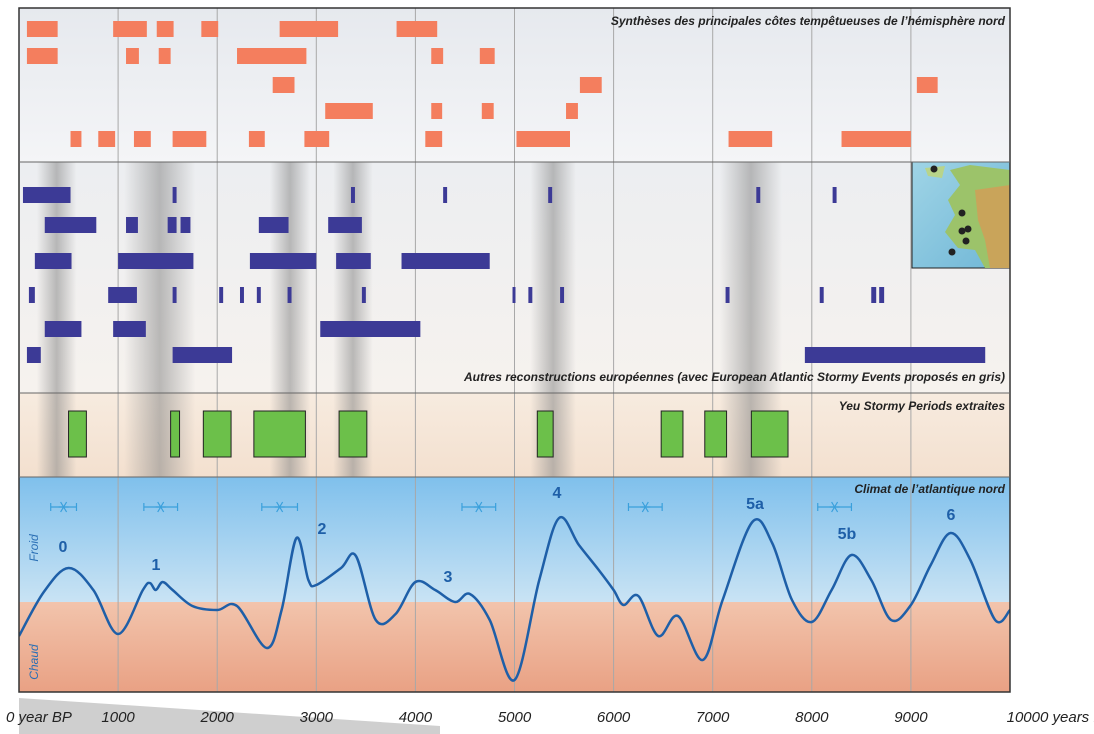 The image size is (1094, 734). I want to click on axis-shadow, so click(229, 716).